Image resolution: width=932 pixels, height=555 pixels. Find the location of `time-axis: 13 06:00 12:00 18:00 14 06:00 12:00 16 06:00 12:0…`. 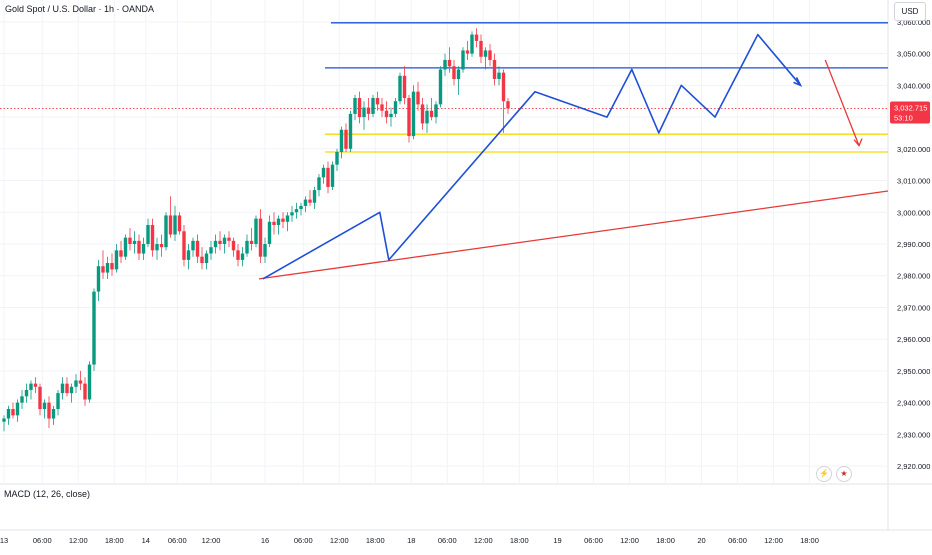

time-axis: 13 06:00 12:00 18:00 14 06:00 12:00 16 06:00 12:0… is located at coordinates (409, 540).